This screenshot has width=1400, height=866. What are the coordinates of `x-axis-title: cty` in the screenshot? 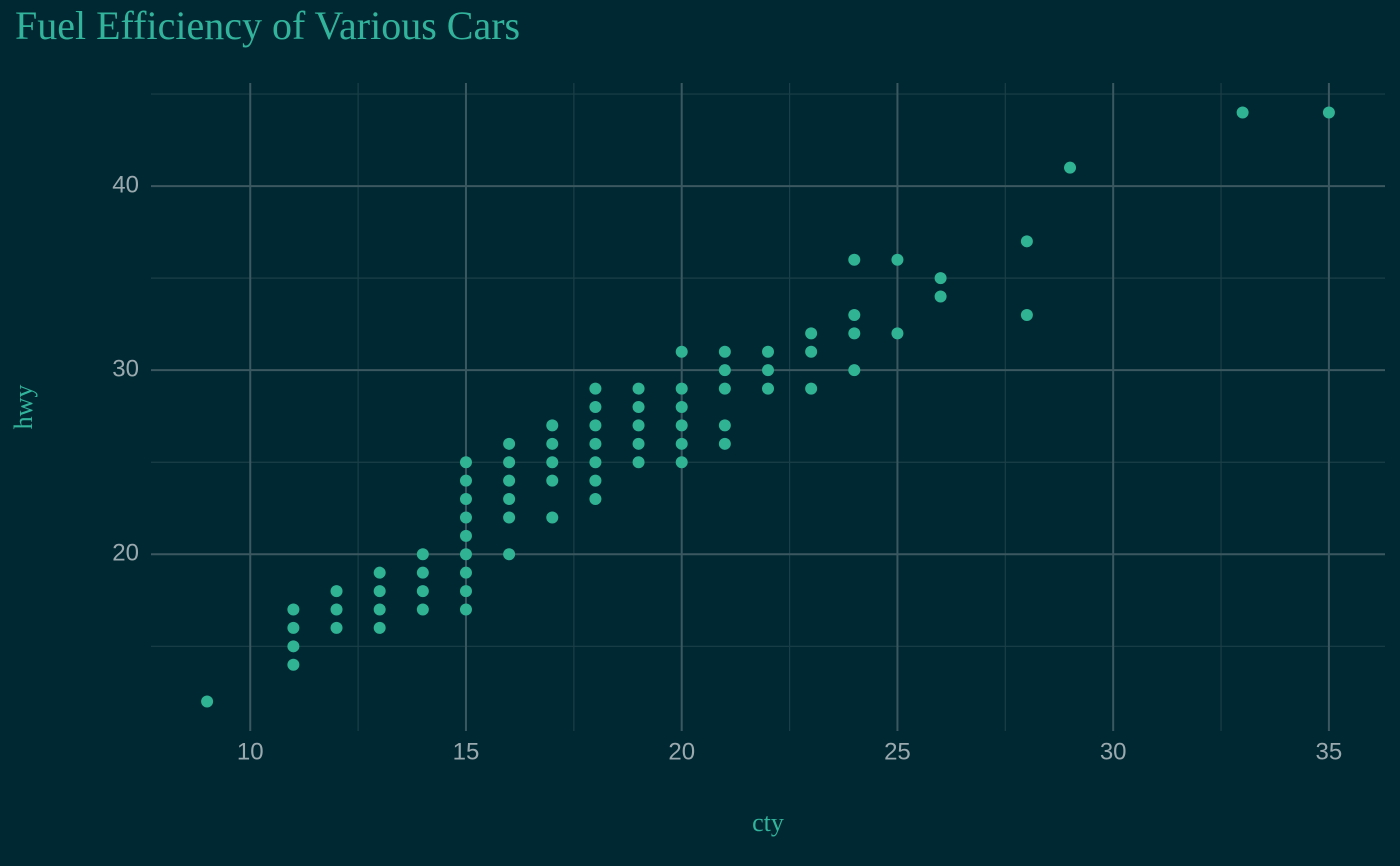 It's located at (768, 822).